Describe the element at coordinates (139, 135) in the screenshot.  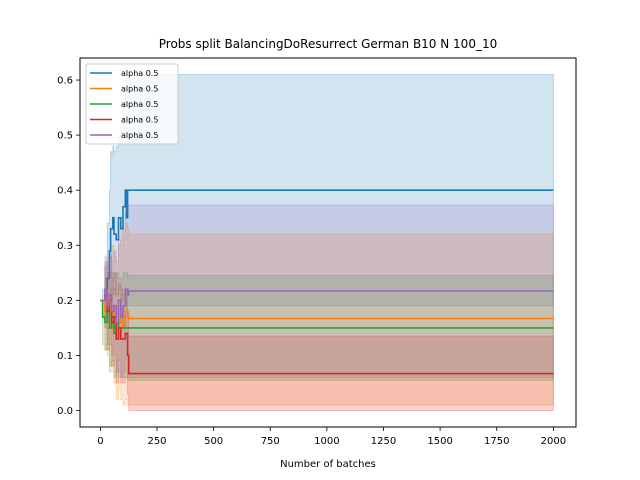
I see `legend-label-5: alpha 0.5` at that location.